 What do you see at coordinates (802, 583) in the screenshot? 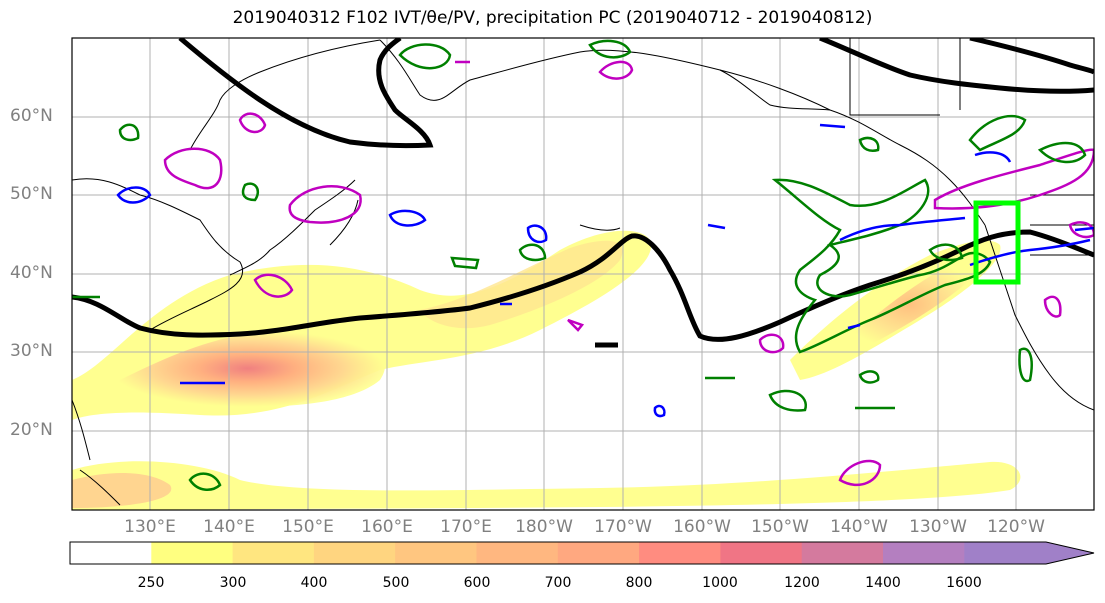
I see `colorbar-tick: 1200` at bounding box center [802, 583].